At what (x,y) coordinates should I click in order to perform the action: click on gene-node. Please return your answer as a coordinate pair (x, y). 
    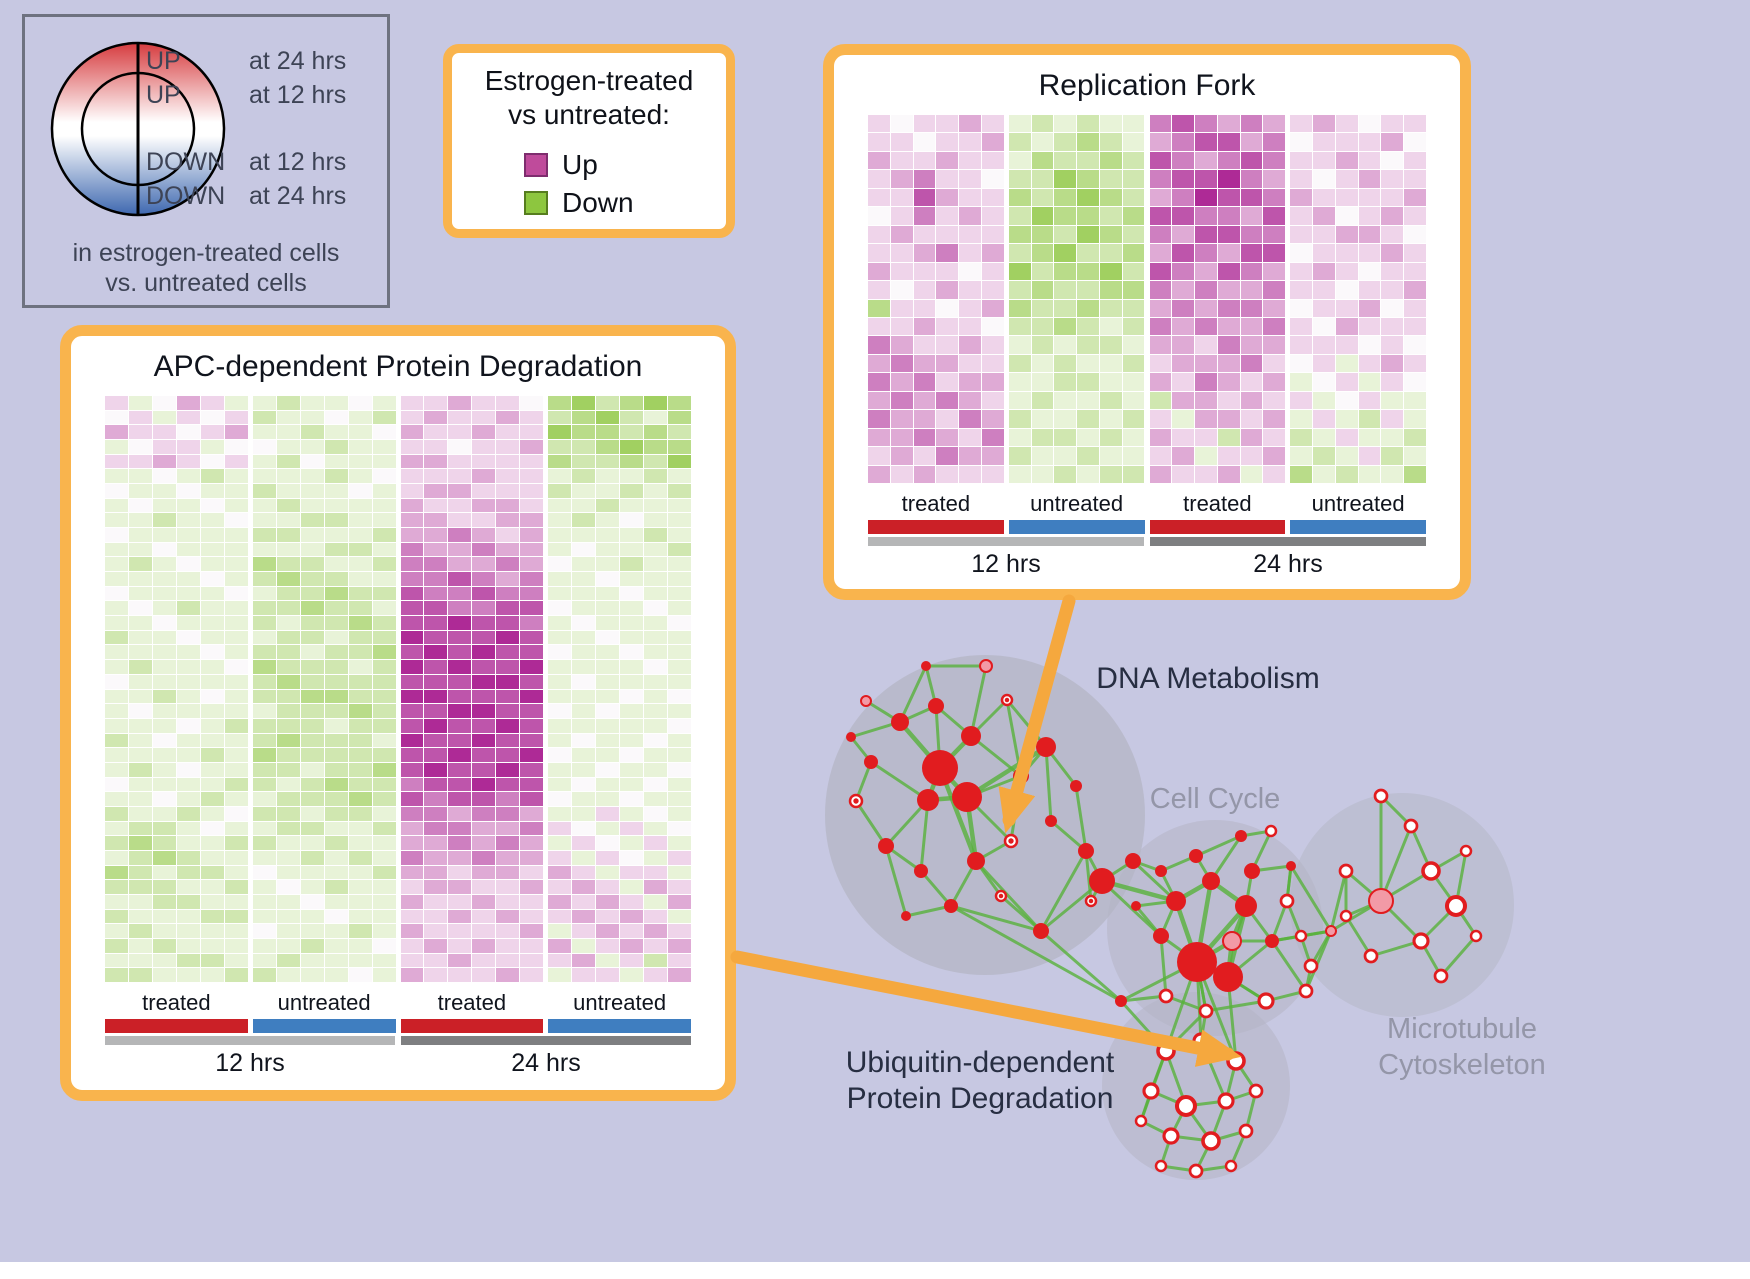
    Looking at the image, I should click on (1252, 871).